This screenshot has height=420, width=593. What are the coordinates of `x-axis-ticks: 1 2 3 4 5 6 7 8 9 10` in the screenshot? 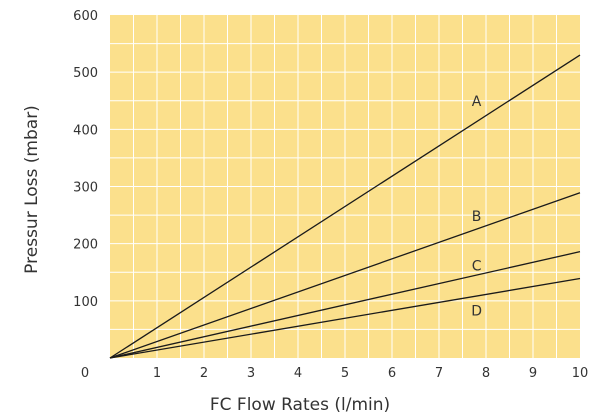 It's located at (370, 373).